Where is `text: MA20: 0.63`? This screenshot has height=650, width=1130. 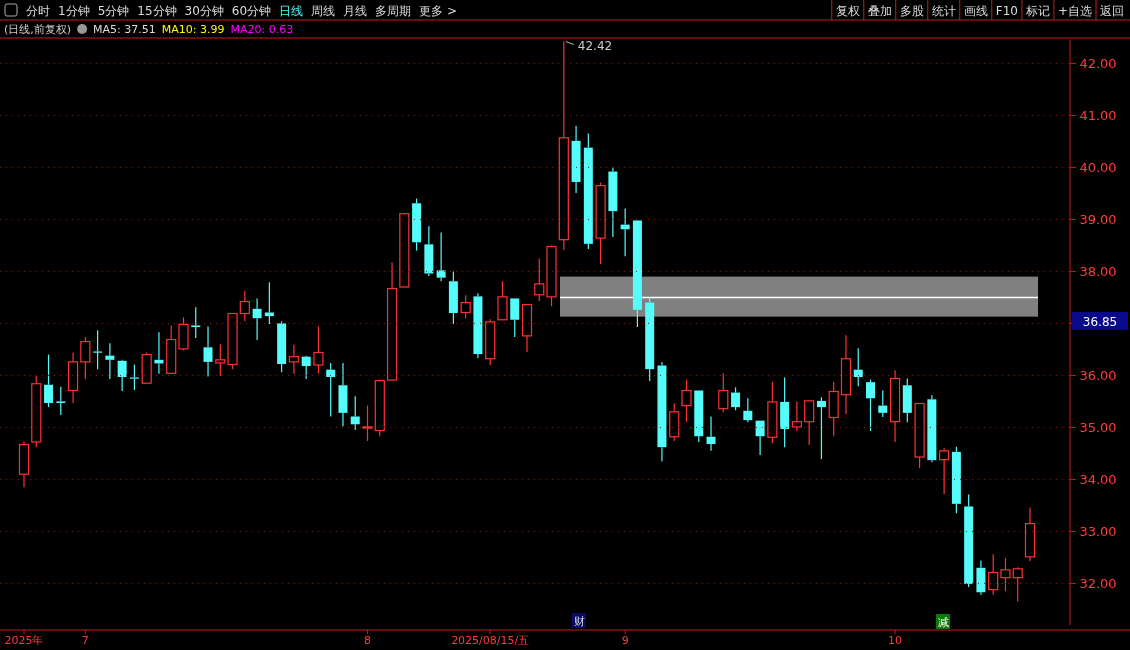 text: MA20: 0.63 is located at coordinates (262, 29).